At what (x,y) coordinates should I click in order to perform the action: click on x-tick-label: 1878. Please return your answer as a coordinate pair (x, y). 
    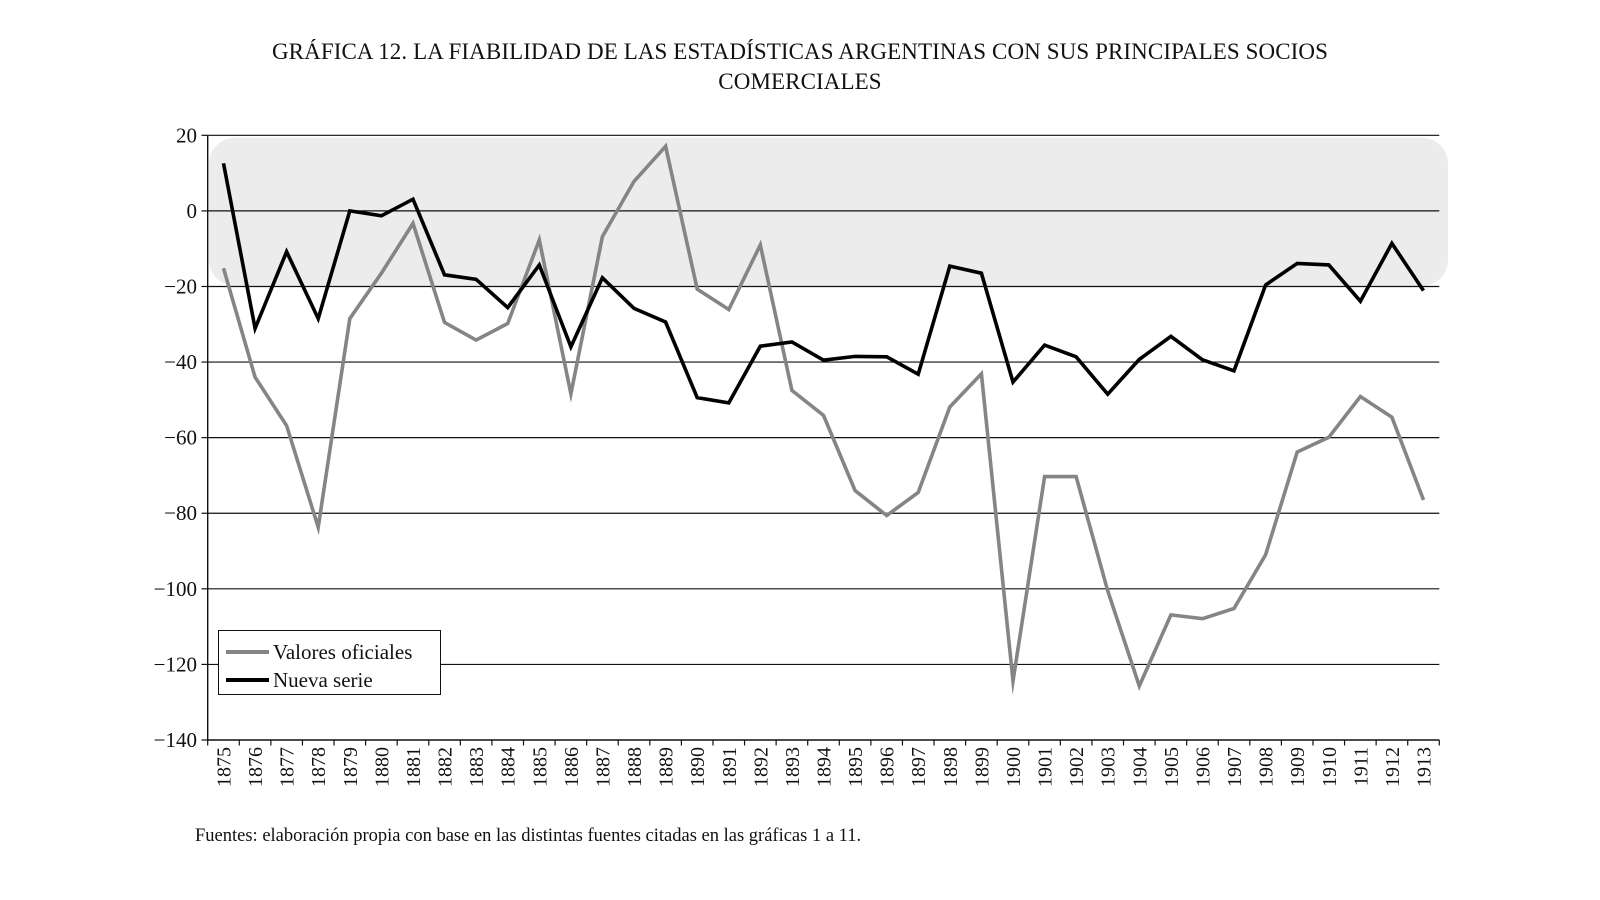
    Looking at the image, I should click on (319, 767).